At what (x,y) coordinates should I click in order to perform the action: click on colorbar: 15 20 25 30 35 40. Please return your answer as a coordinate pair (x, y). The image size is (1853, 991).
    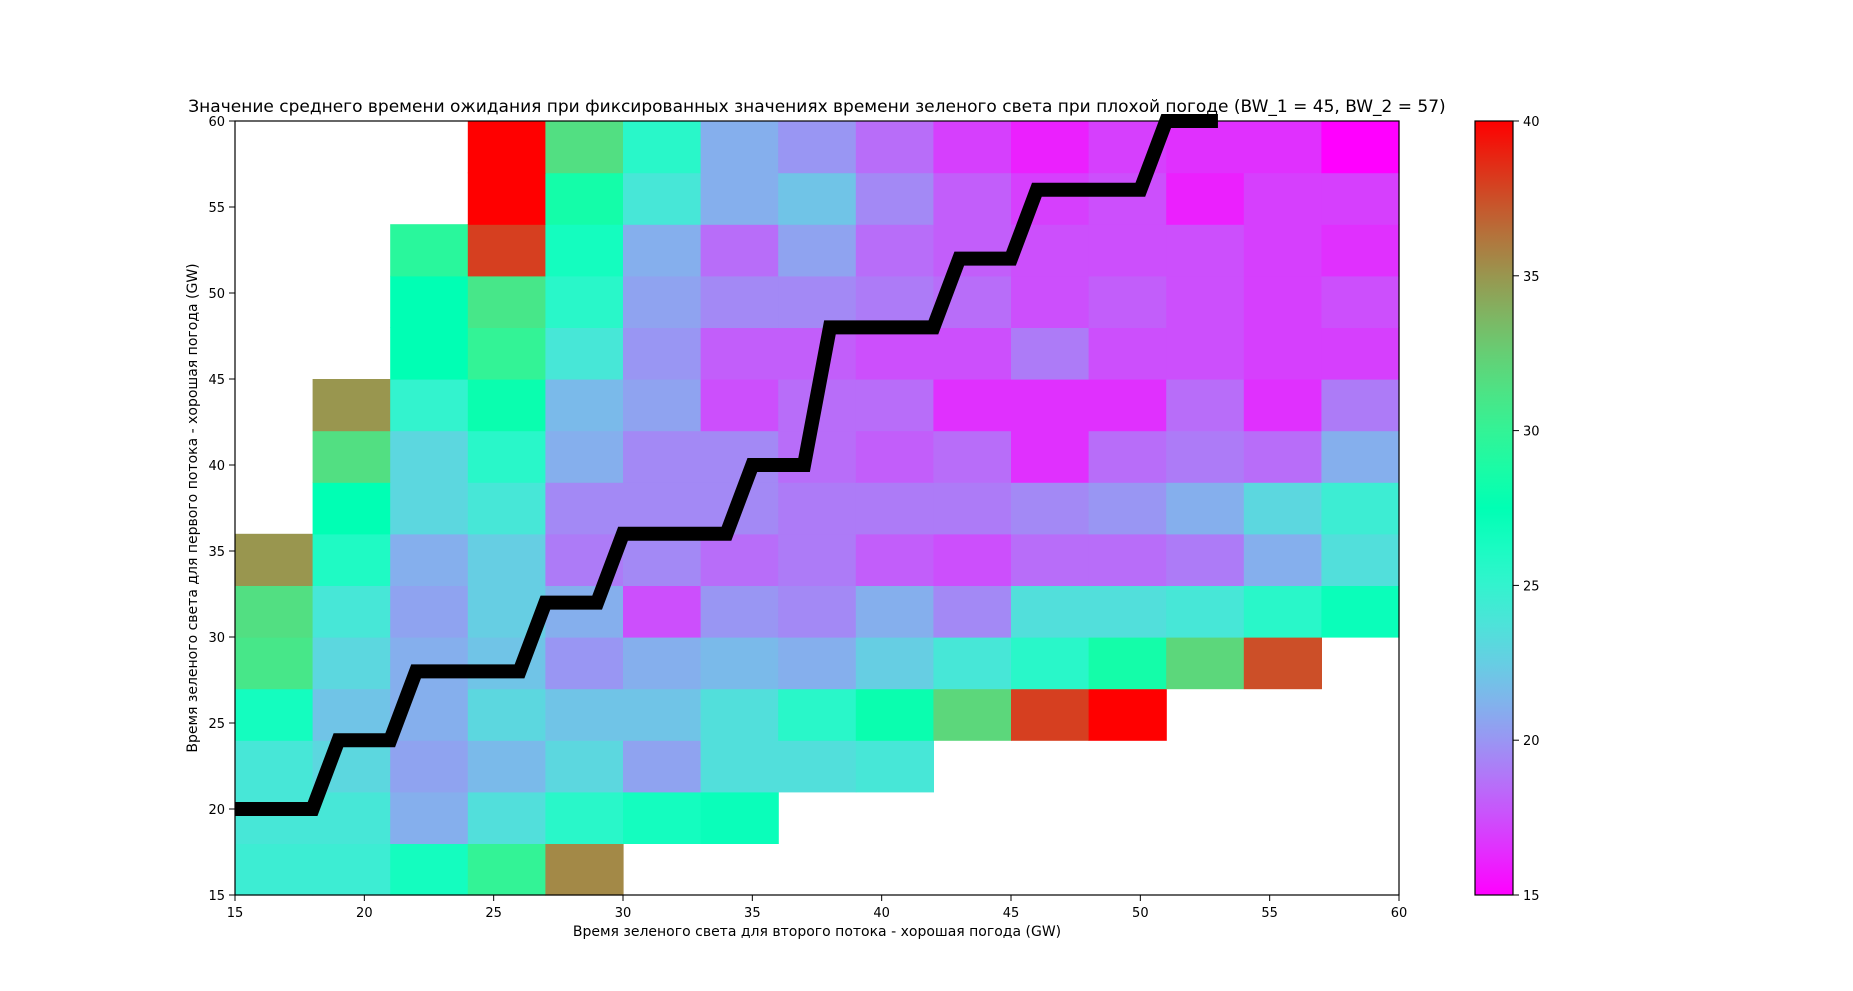
    Looking at the image, I should click on (1507, 509).